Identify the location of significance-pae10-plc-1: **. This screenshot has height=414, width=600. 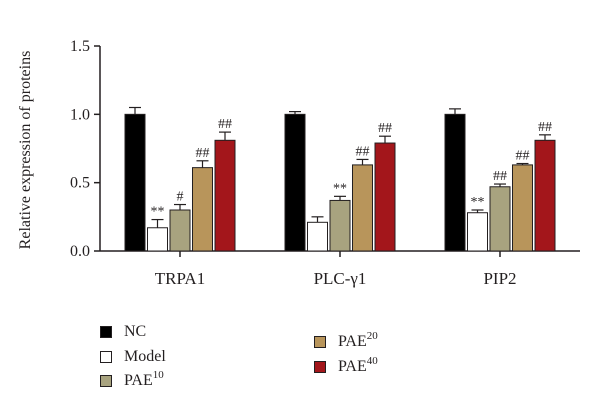
(340, 188).